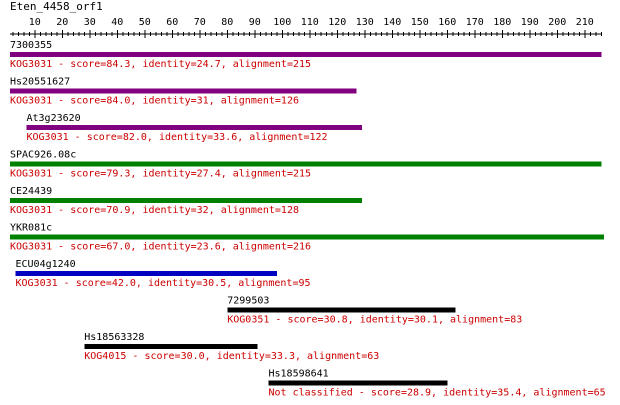  I want to click on ruler-tick-label: 100, so click(282, 22).